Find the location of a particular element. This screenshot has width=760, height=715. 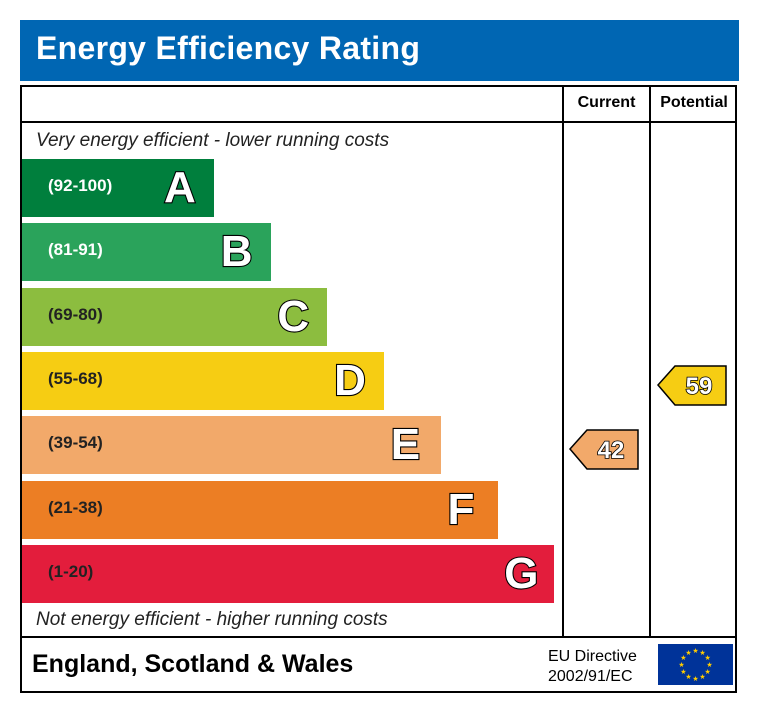

band-d: (55-68) D is located at coordinates (203, 380).